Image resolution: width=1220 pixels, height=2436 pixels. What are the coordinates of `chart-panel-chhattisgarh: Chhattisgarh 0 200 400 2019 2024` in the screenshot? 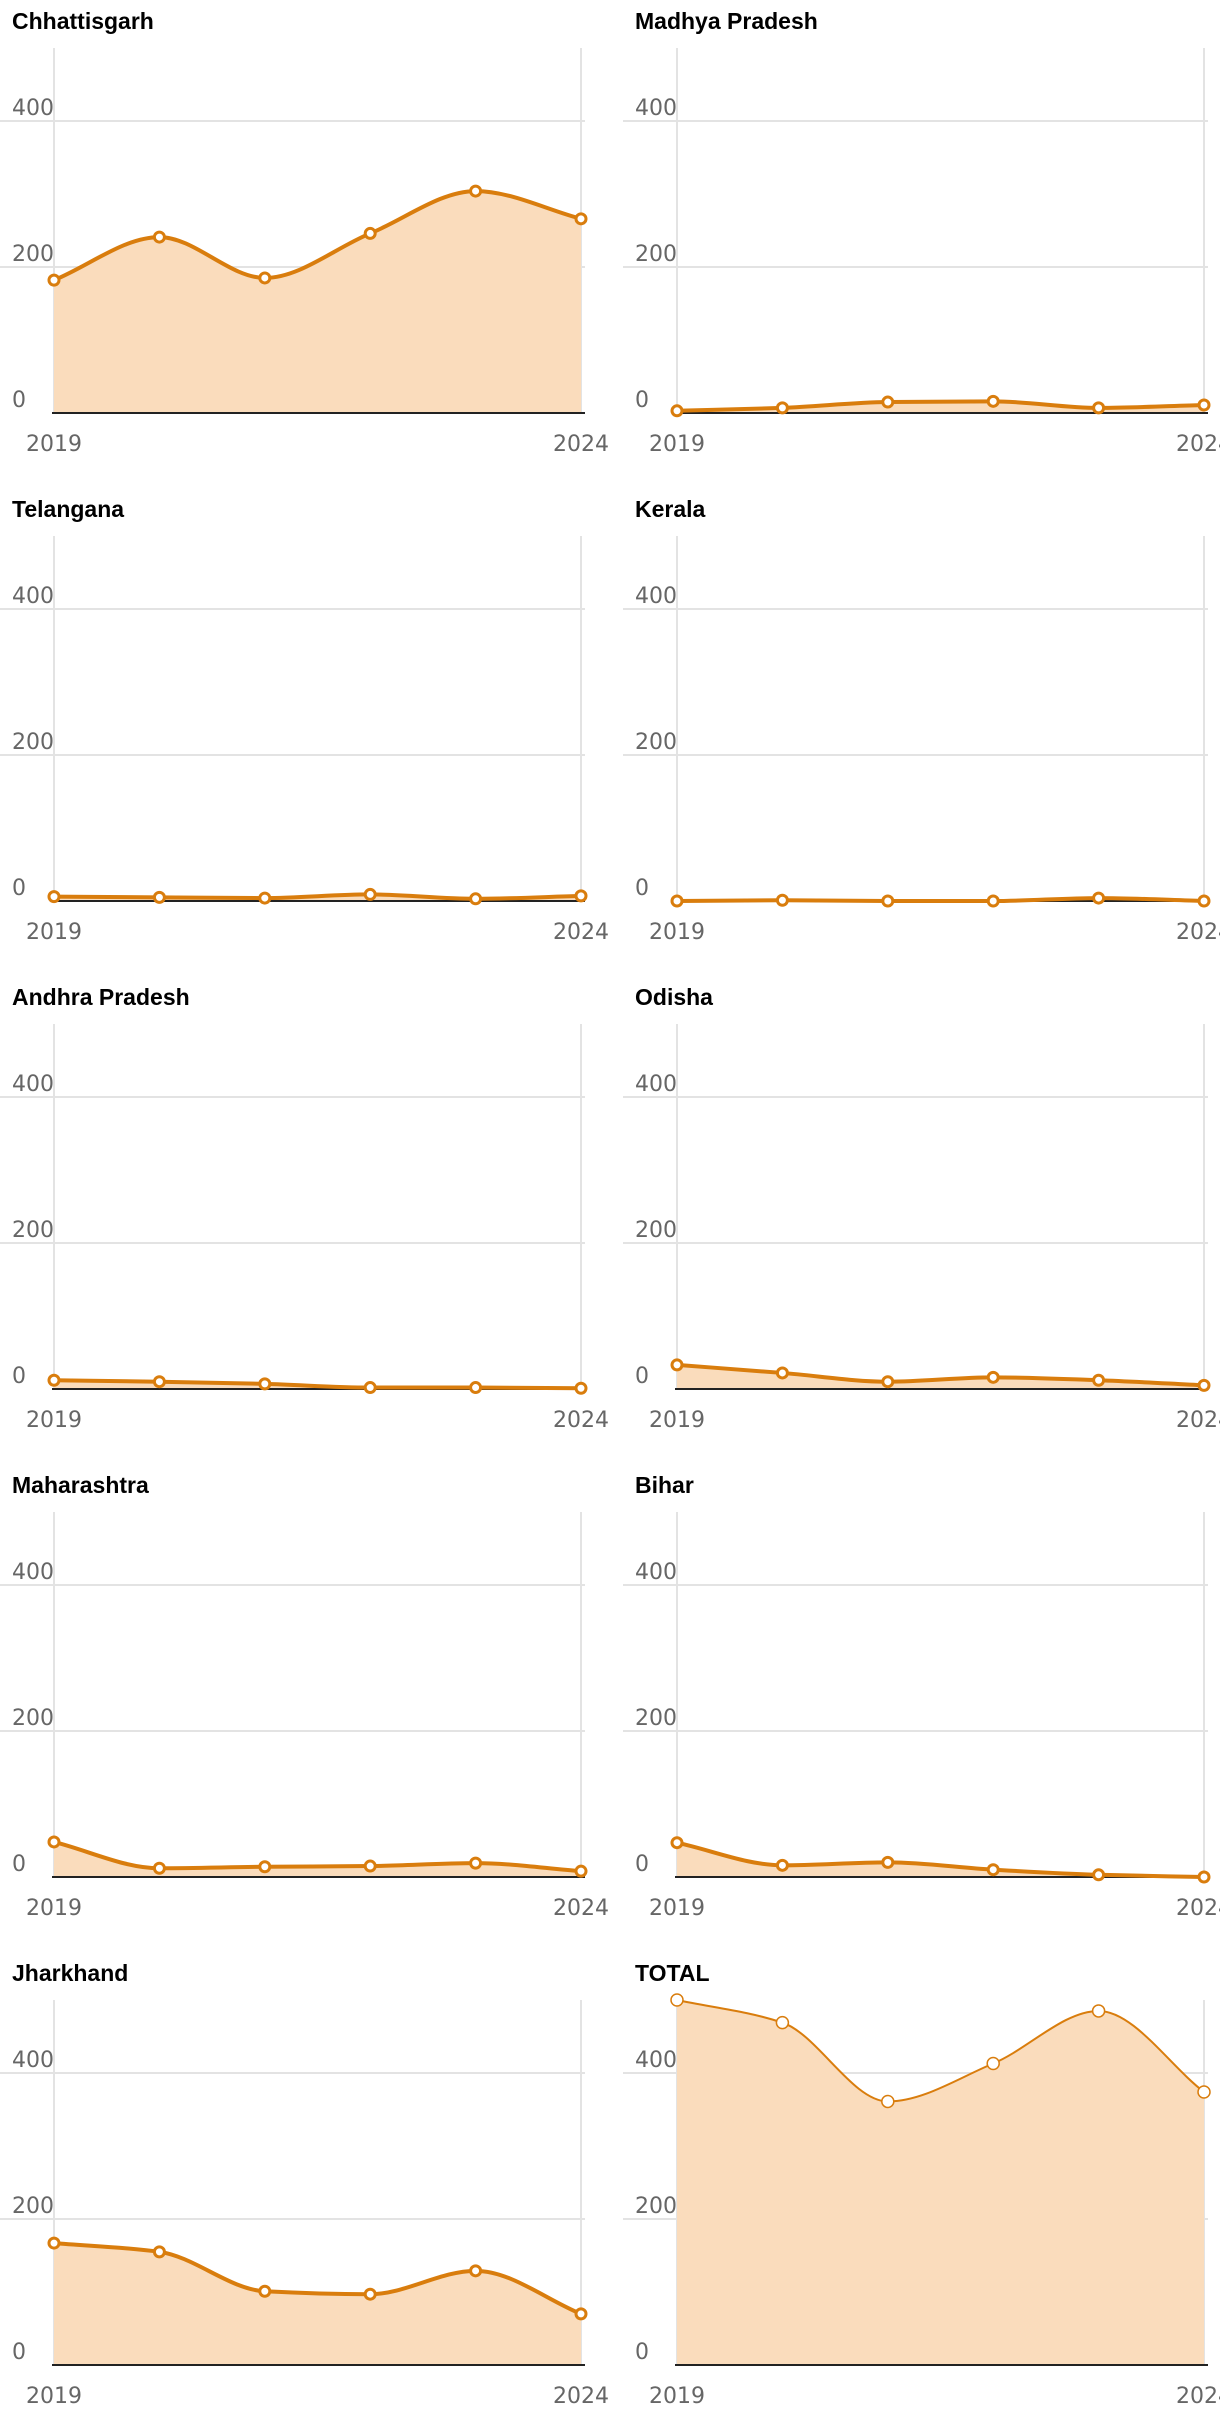 It's located at (304, 242).